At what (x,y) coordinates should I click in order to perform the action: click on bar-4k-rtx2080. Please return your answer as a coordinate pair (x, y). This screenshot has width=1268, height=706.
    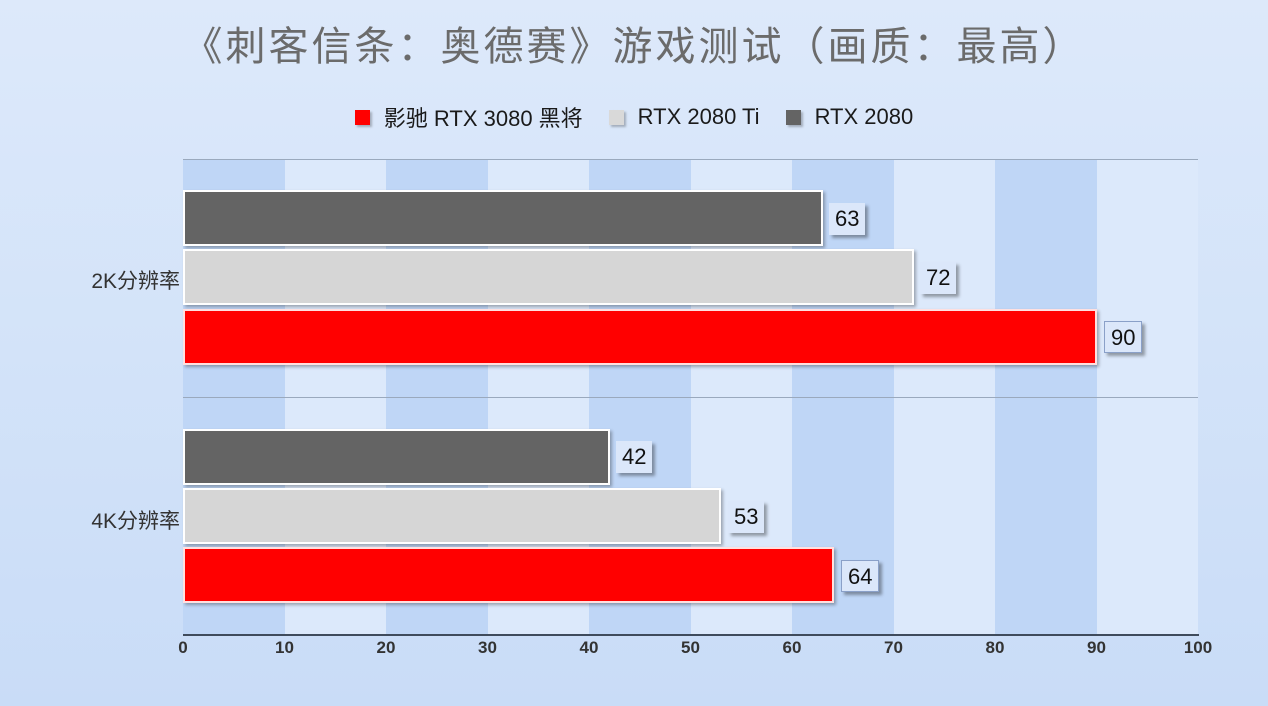
    Looking at the image, I should click on (396, 457).